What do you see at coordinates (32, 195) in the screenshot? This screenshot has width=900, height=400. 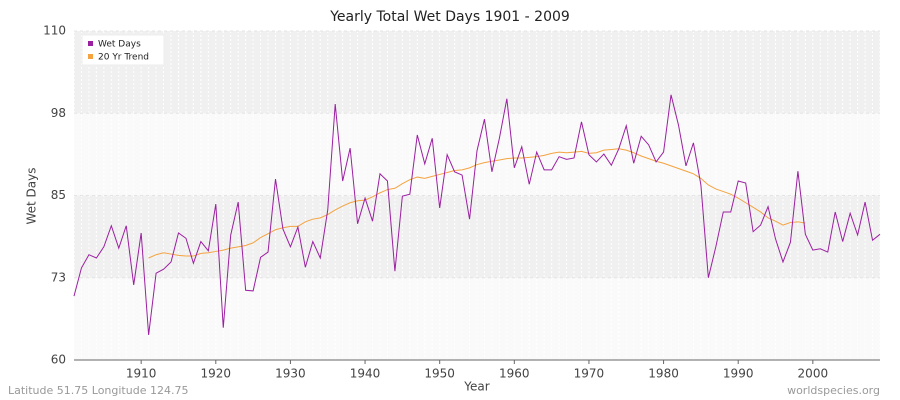 I see `y-axis-label: Wet Days` at bounding box center [32, 195].